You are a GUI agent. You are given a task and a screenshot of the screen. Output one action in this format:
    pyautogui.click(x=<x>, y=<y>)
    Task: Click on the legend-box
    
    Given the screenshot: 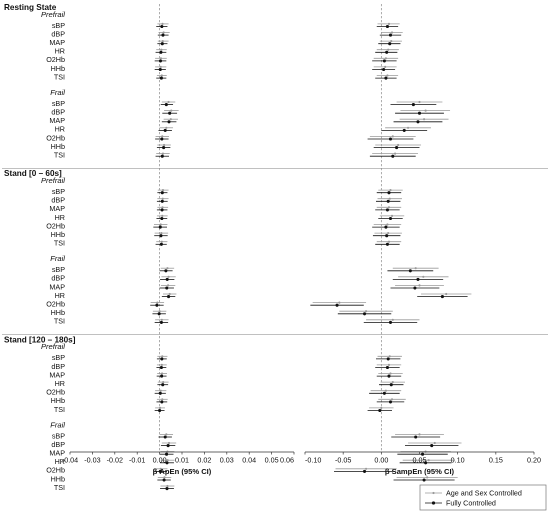 What is the action you would take?
    pyautogui.click(x=483, y=497)
    